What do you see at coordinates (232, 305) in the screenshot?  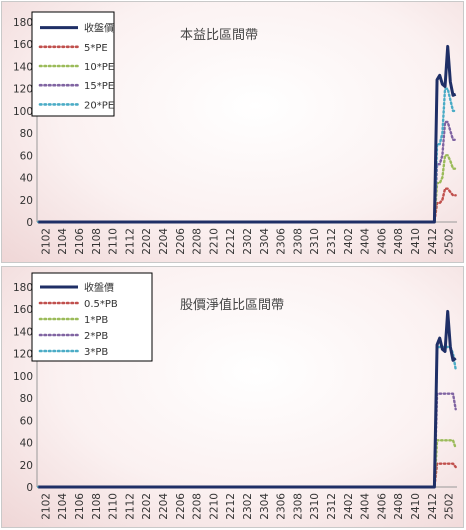 I see `chart-title: 股價淨值比區間帶` at bounding box center [232, 305].